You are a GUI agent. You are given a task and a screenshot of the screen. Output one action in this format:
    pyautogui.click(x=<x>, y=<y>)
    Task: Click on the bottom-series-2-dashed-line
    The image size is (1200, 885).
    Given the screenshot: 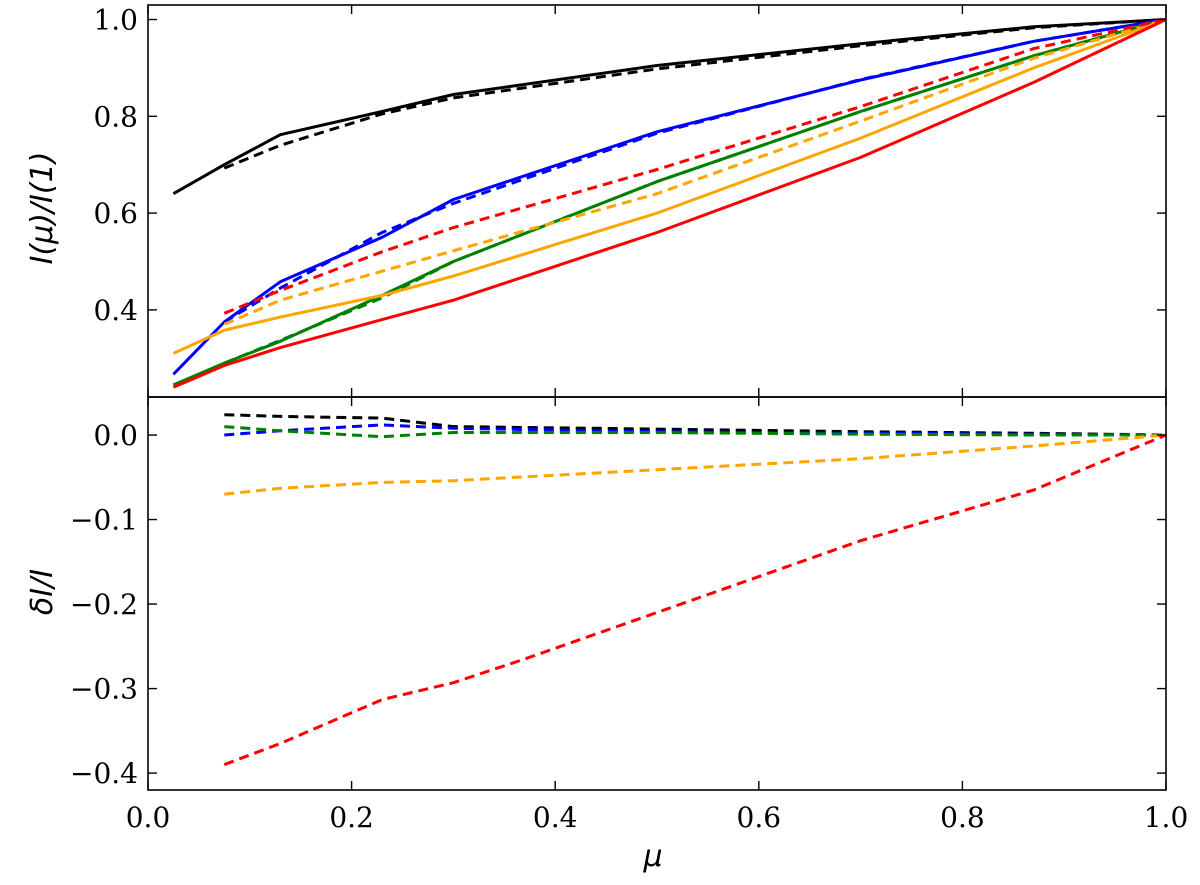 What is the action you would take?
    pyautogui.click(x=695, y=432)
    